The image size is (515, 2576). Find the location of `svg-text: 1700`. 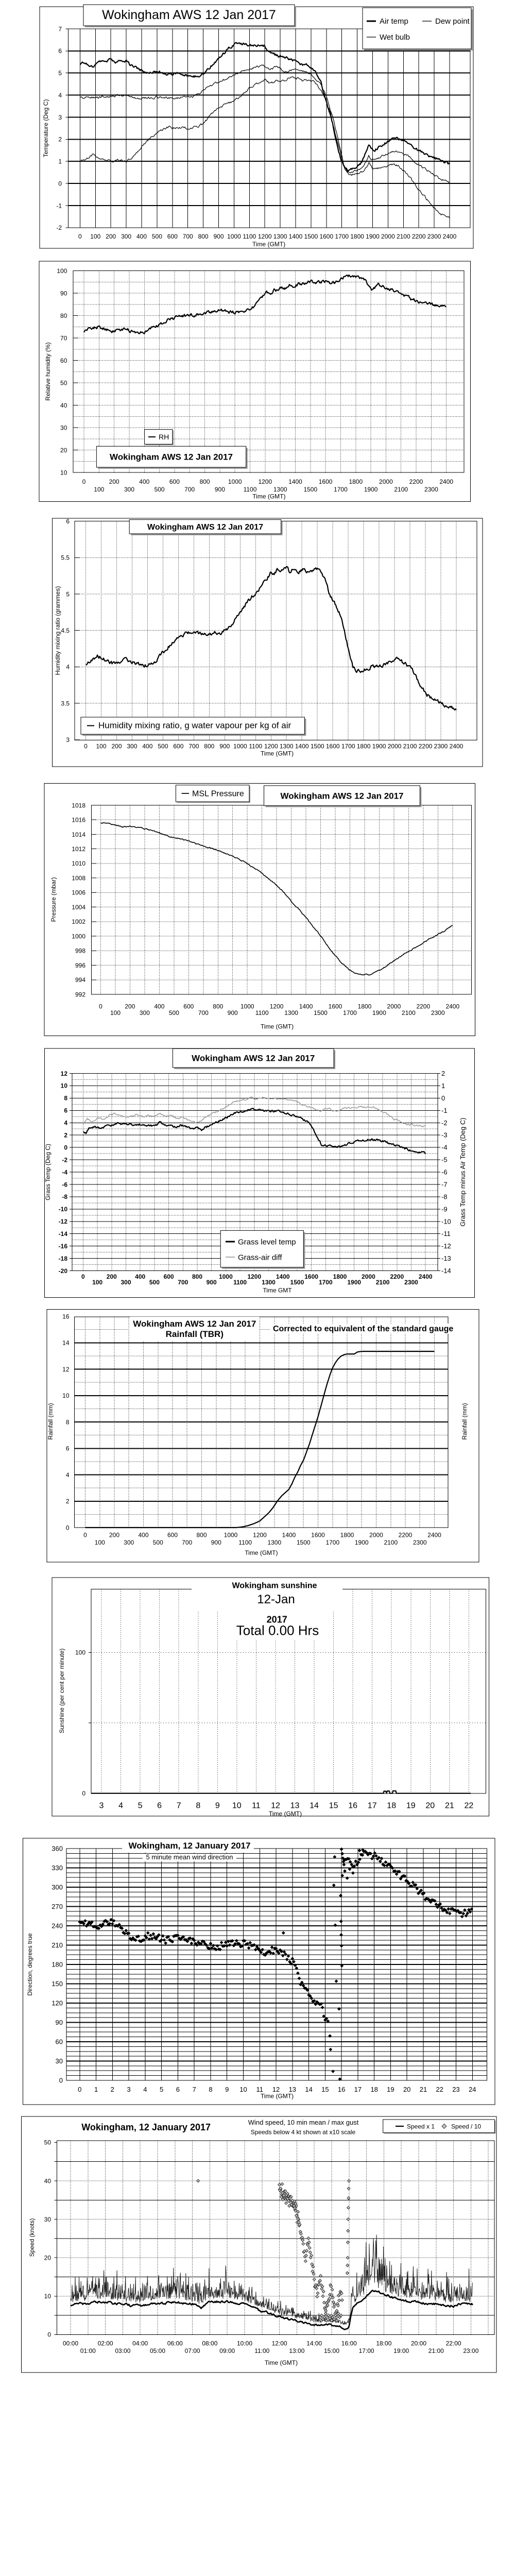

svg-text: 1700 is located at coordinates (348, 746).